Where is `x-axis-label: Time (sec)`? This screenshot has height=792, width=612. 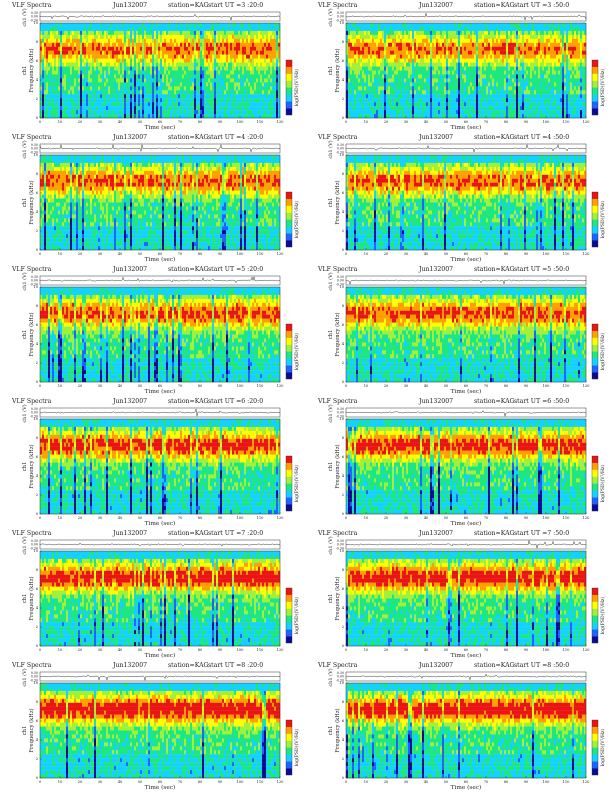 x-axis-label: Time (sec) is located at coordinates (466, 259).